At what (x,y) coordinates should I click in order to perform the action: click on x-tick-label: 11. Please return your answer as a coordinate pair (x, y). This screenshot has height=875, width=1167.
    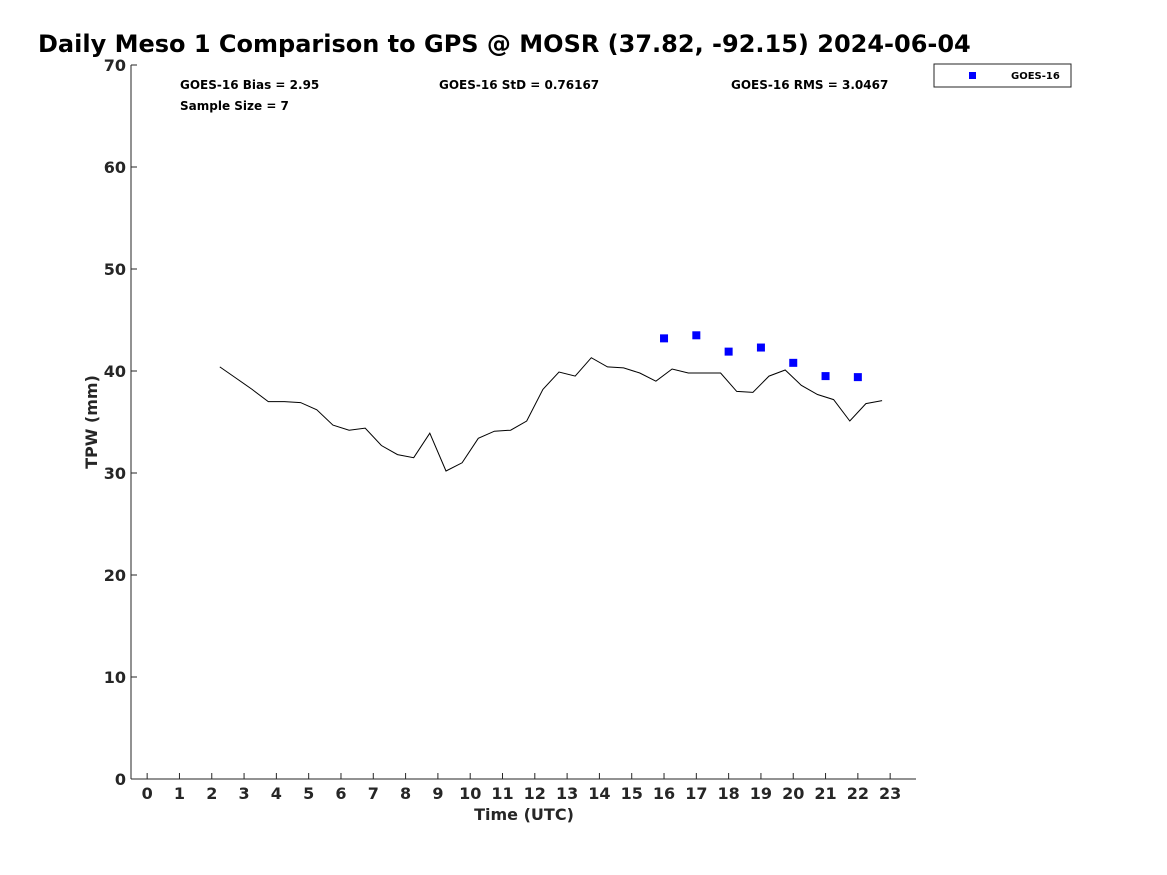
    Looking at the image, I should click on (502, 793).